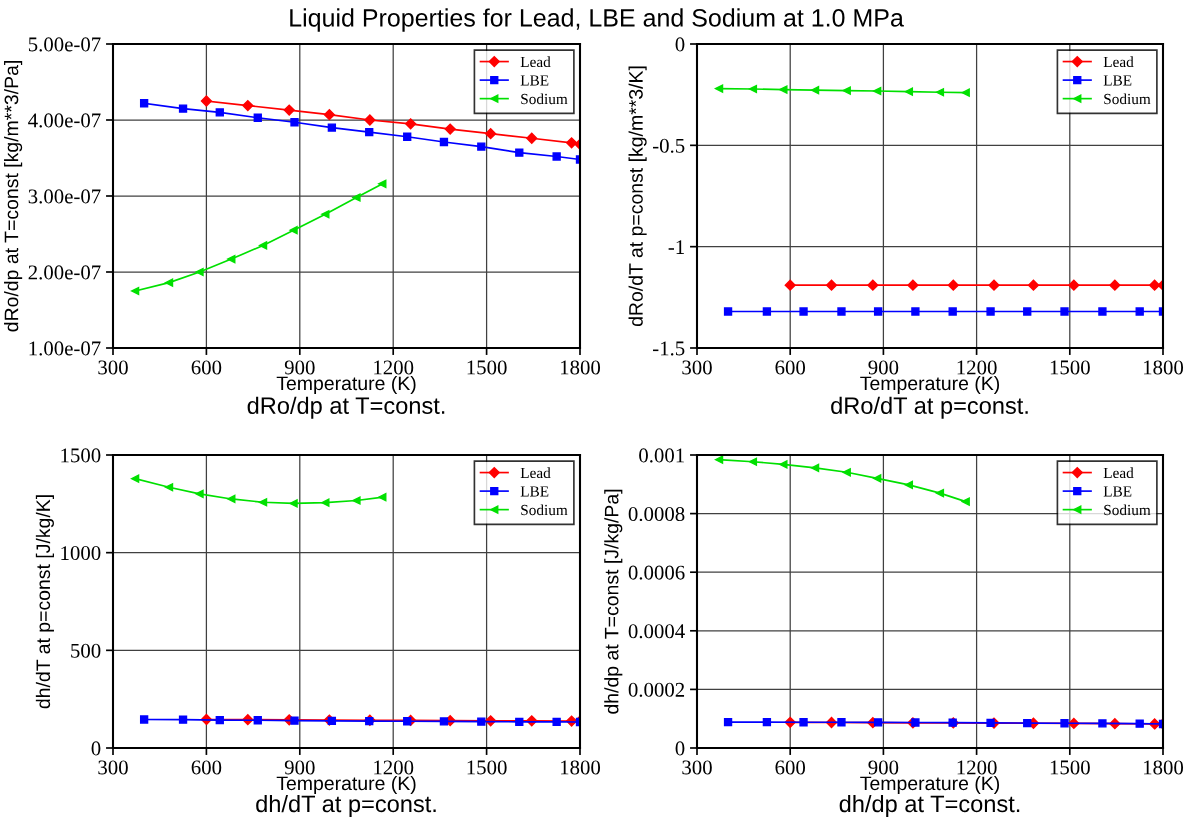 This screenshot has width=1192, height=832. Describe the element at coordinates (929, 805) in the screenshot. I see `text: dh/dp at T=const.` at that location.